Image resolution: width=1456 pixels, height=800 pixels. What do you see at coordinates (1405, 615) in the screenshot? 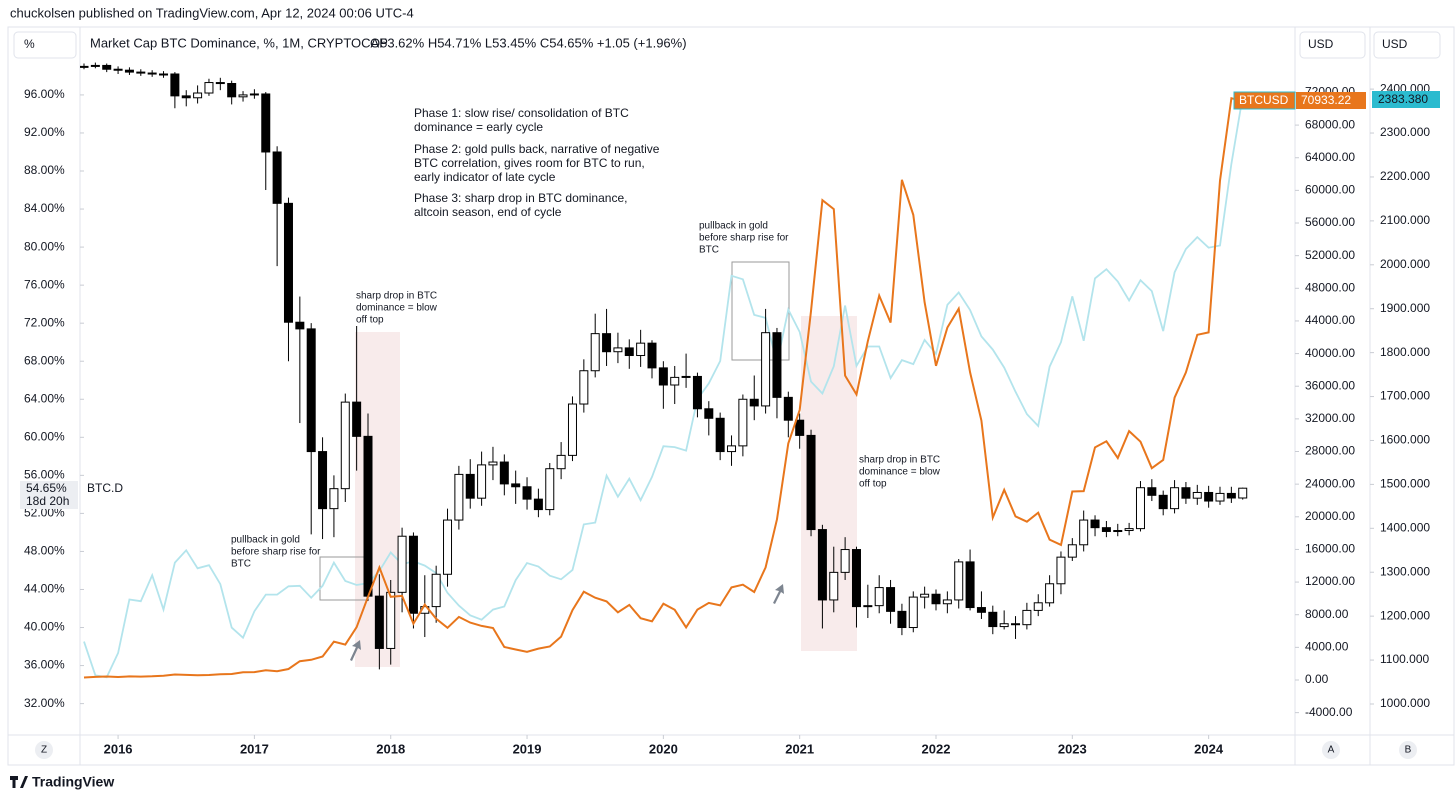
I see `tick-label: 1200.000` at bounding box center [1405, 615].